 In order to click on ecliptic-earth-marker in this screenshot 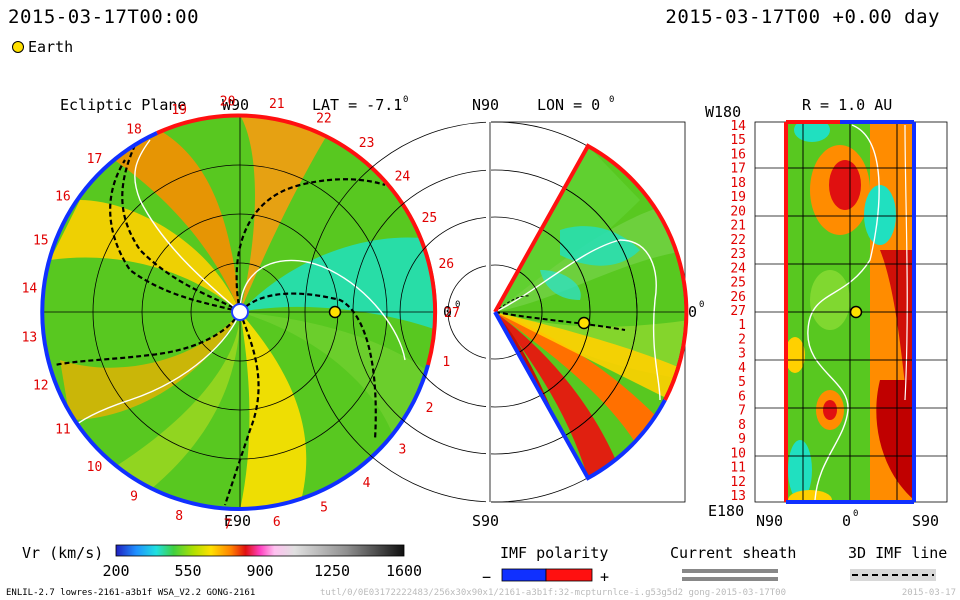, I will do `click(335, 312)`.